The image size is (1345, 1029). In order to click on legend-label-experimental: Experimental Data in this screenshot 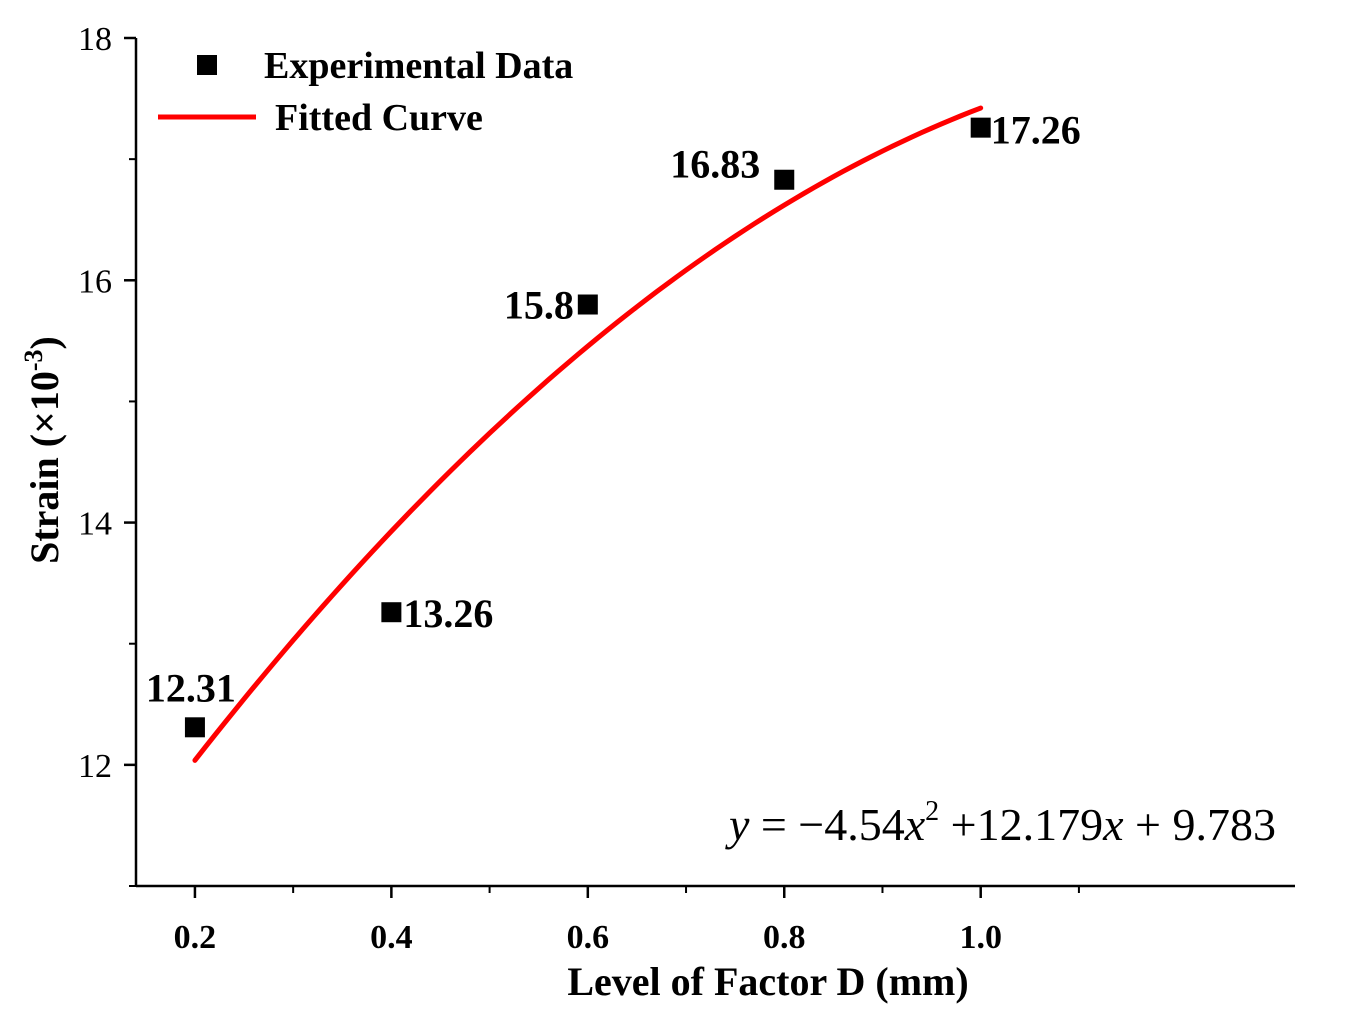, I will do `click(418, 66)`.